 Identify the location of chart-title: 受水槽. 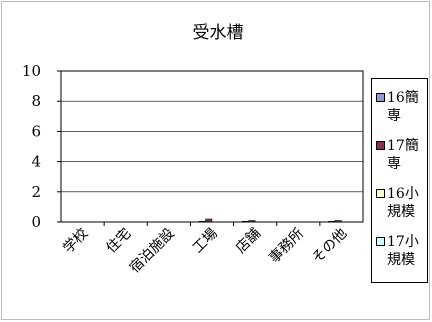
(218, 33).